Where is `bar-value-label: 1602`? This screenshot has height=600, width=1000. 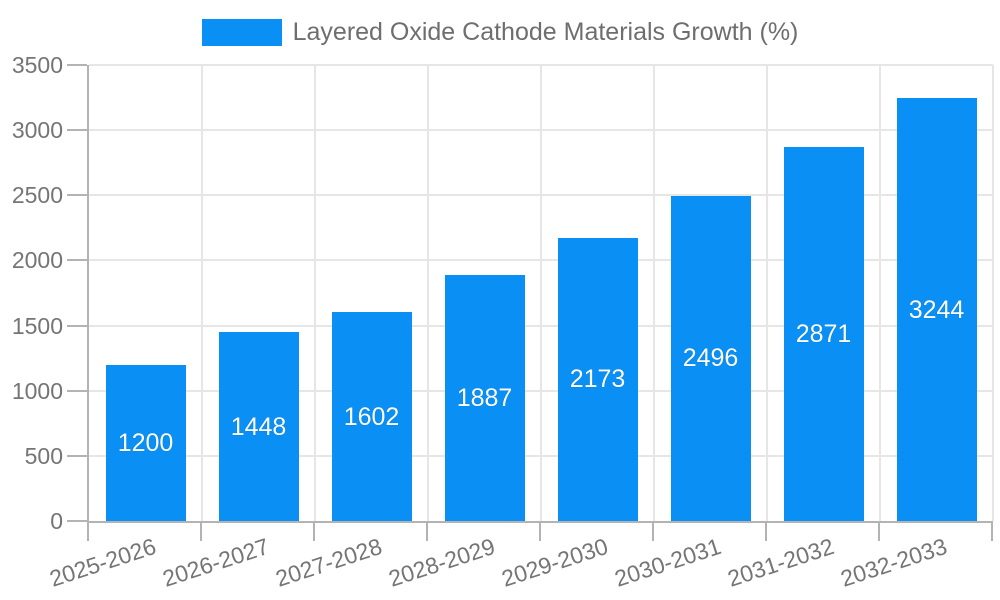 bar-value-label: 1602 is located at coordinates (371, 416).